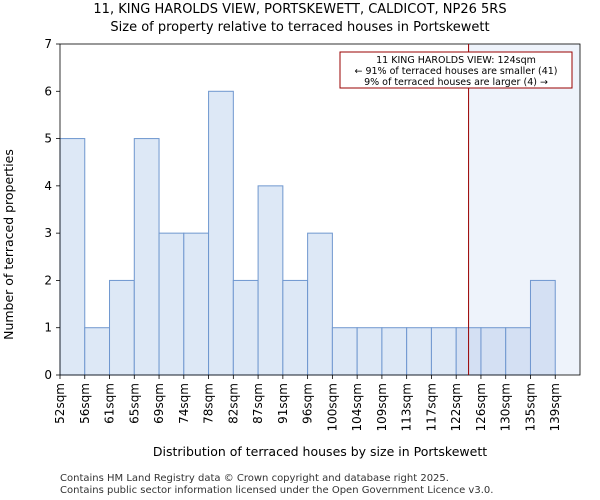  What do you see at coordinates (555, 407) in the screenshot?
I see `x-tick-label: 139sqm` at bounding box center [555, 407].